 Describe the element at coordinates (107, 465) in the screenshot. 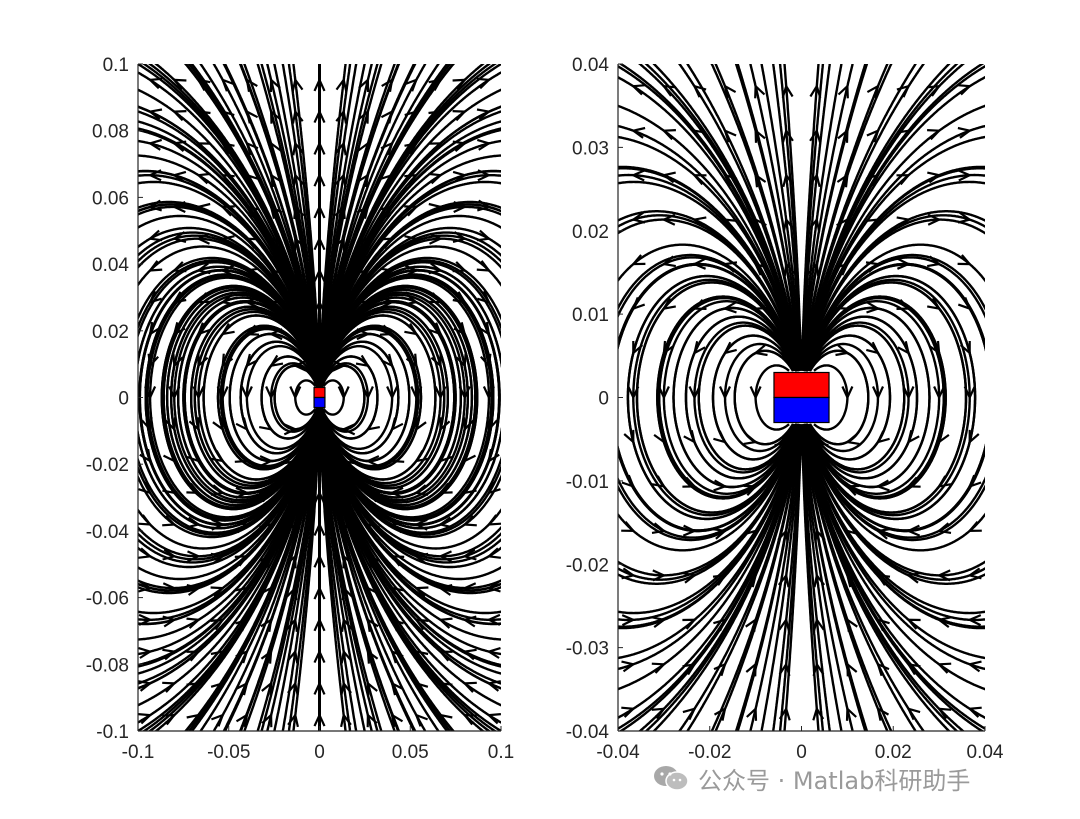

I see `y-tick-label: -0.02` at that location.